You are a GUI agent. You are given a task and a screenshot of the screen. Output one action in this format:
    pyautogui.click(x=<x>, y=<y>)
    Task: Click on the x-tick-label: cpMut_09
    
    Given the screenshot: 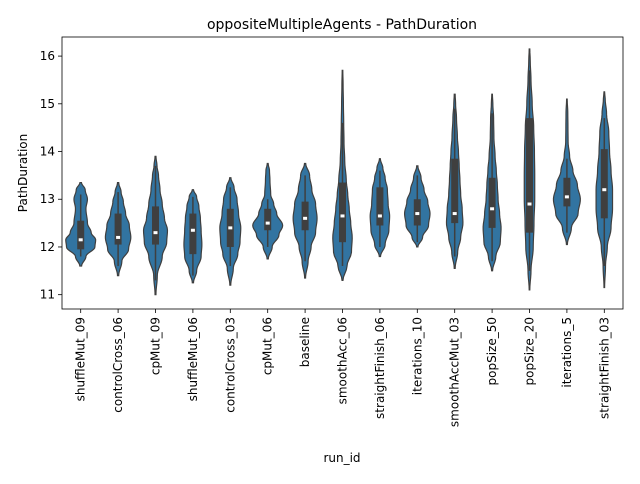 What is the action you would take?
    pyautogui.click(x=156, y=346)
    